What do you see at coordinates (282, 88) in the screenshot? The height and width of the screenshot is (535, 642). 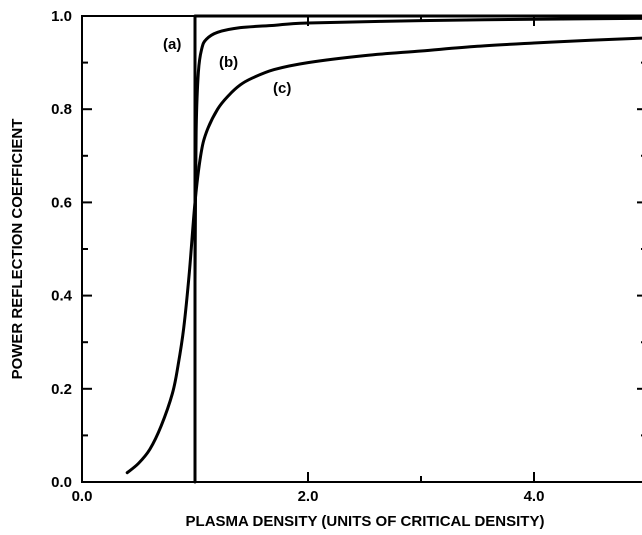 I see `curve-label-c: (c)` at bounding box center [282, 88].